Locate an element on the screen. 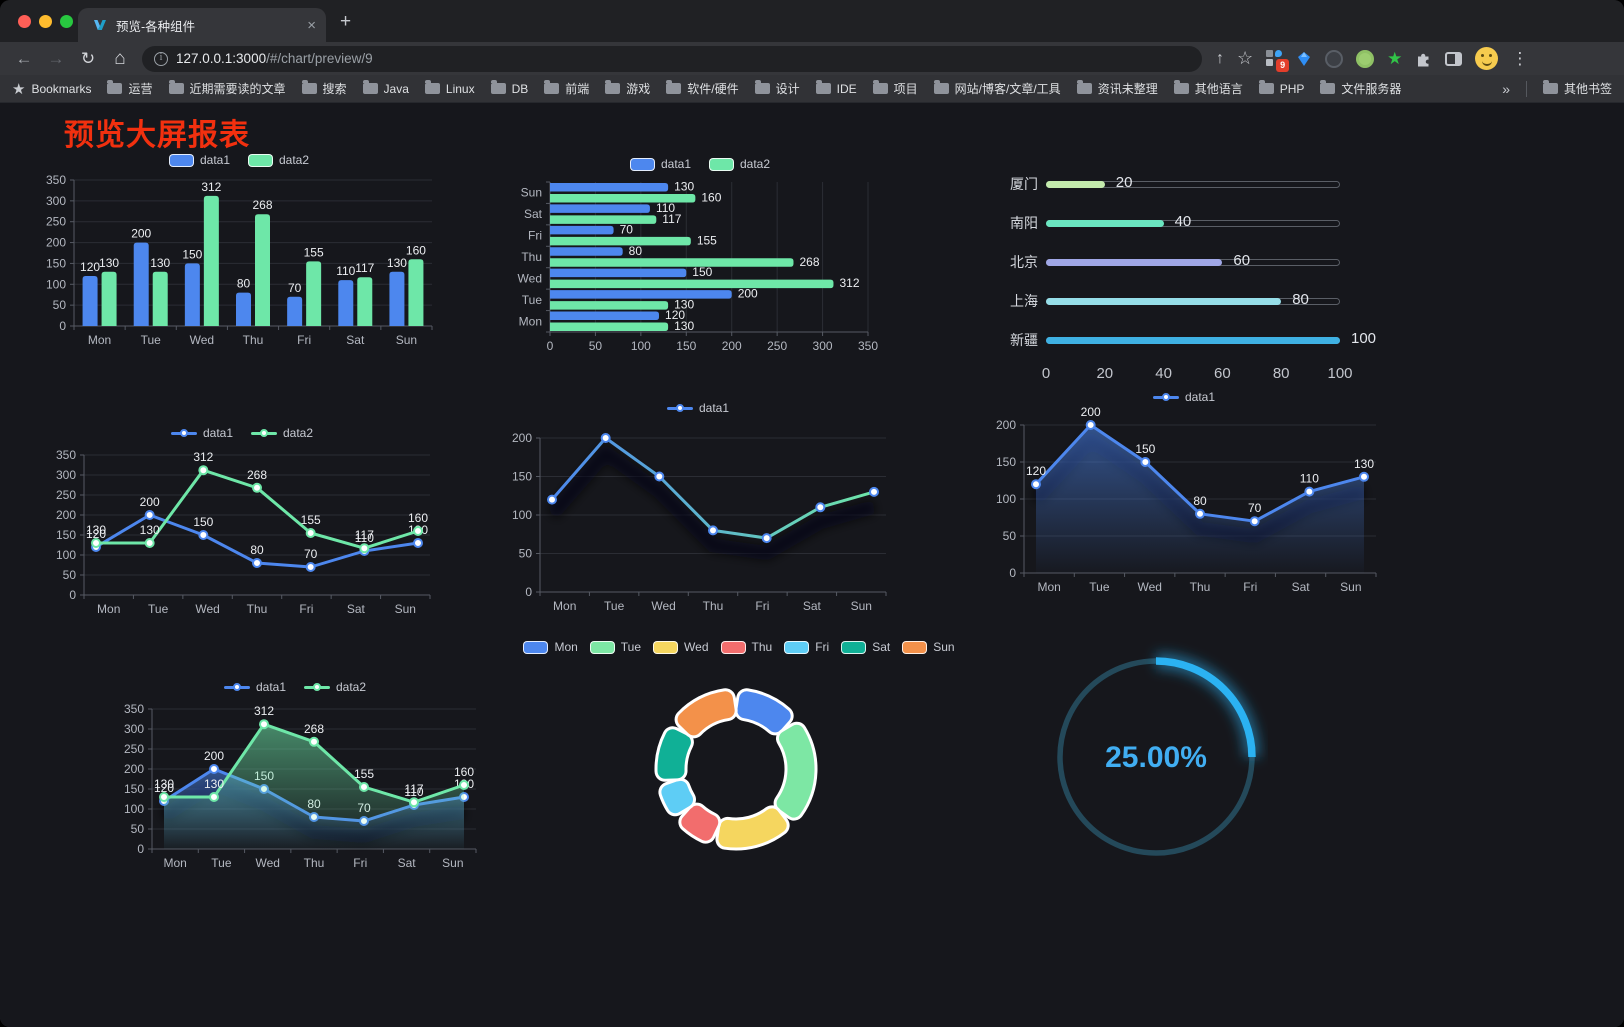 This screenshot has width=1624, height=1027. bookmark-folder: Linux is located at coordinates (449, 88).